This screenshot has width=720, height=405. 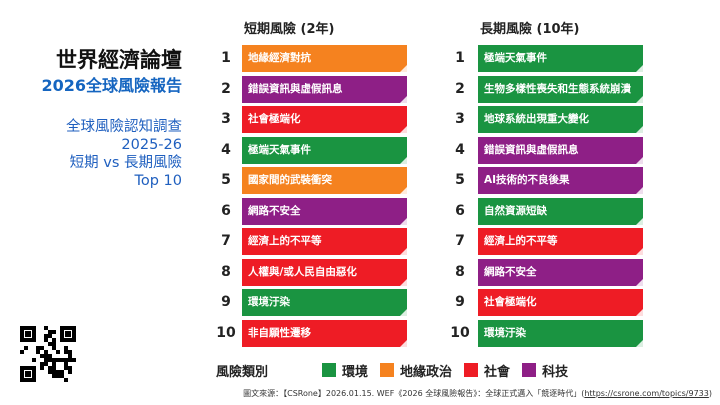 I want to click on legend-item: 科技, so click(x=545, y=370).